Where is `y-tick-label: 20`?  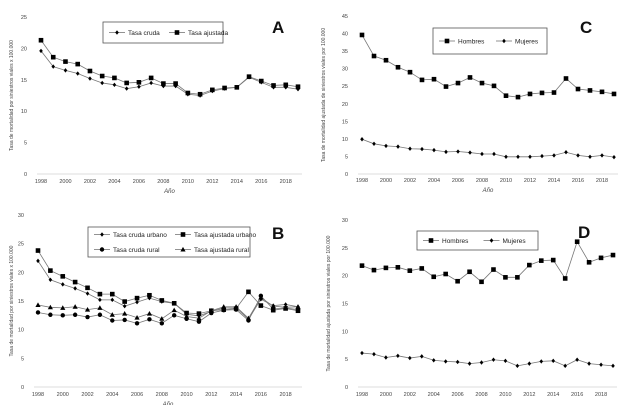 y-tick-label: 20 is located at coordinates (24, 49).